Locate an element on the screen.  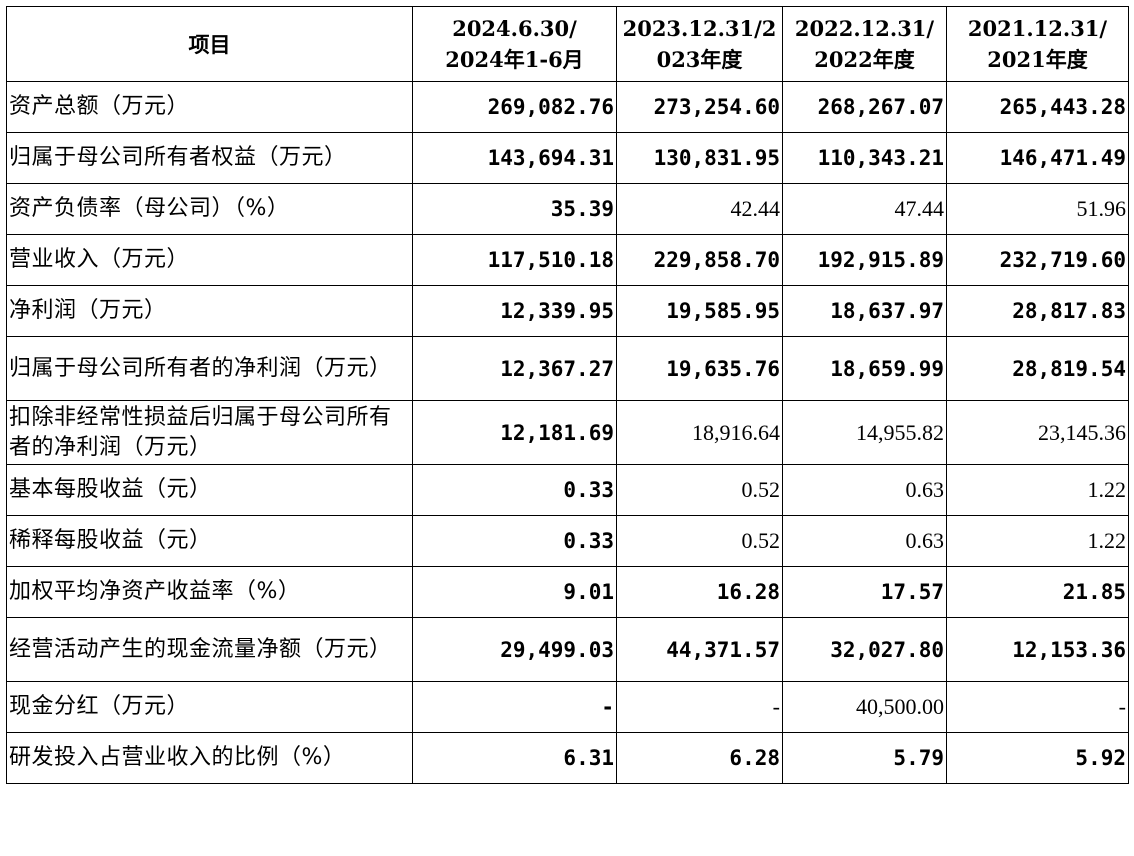
cell-value: 110,343.21 is located at coordinates (864, 158).